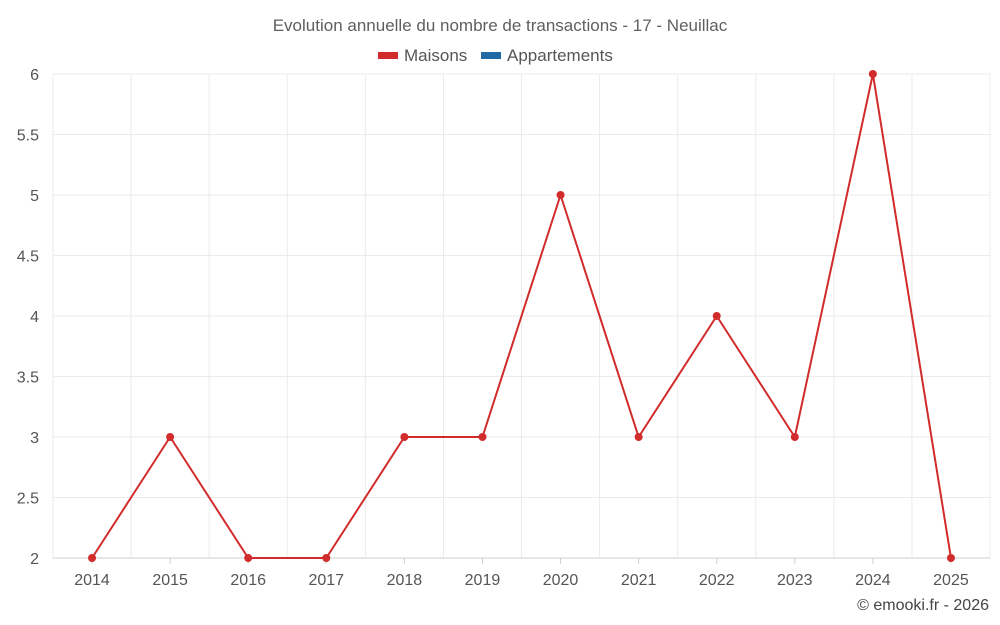 Image resolution: width=1000 pixels, height=625 pixels. I want to click on y-tick-label: 2, so click(34, 559).